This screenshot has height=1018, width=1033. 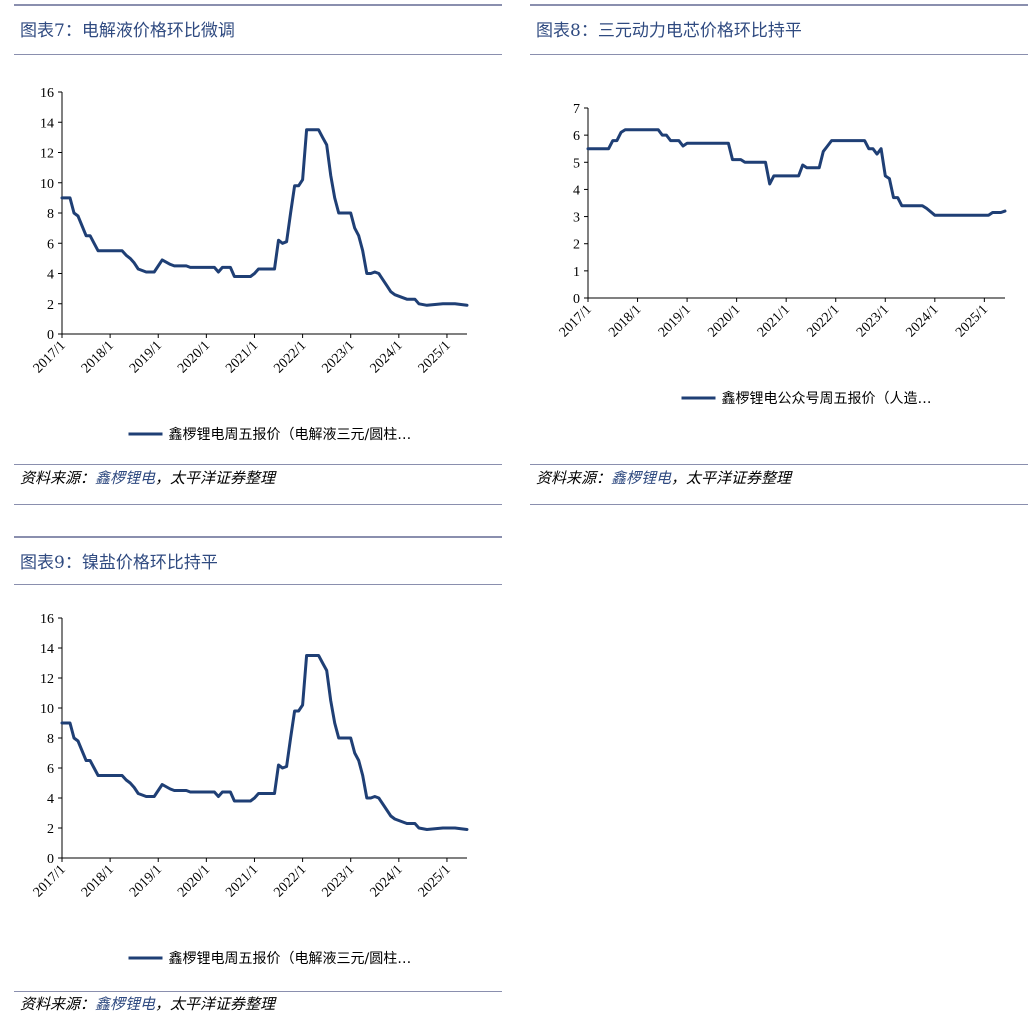 I want to click on y-tick-label: 7, so click(x=576, y=109).